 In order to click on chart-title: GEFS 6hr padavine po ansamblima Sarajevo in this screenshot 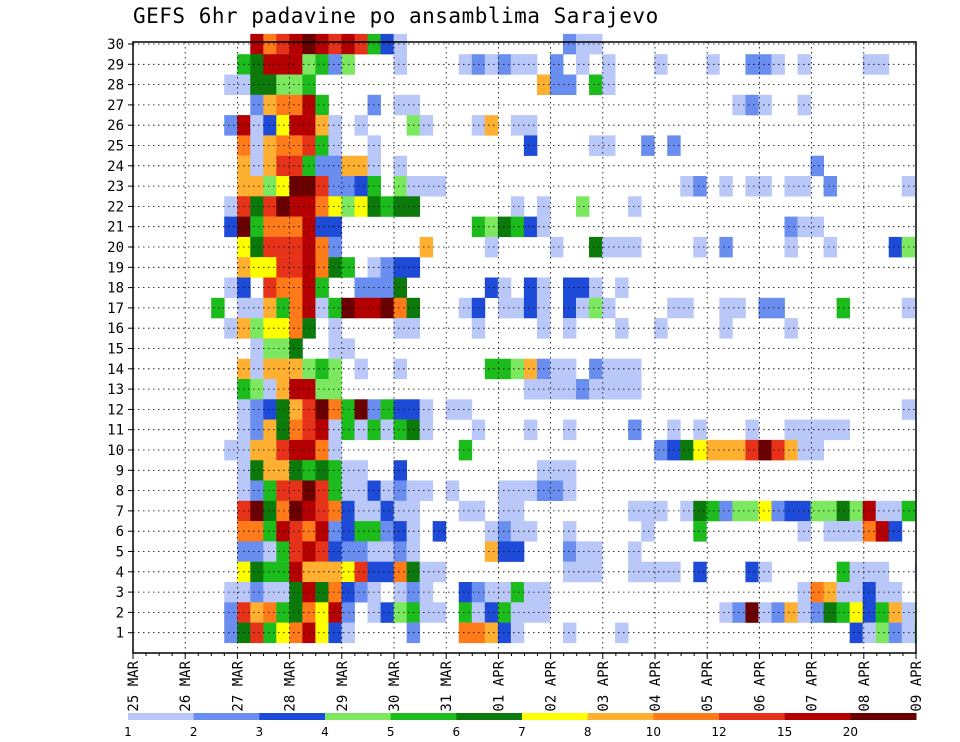, I will do `click(396, 16)`.